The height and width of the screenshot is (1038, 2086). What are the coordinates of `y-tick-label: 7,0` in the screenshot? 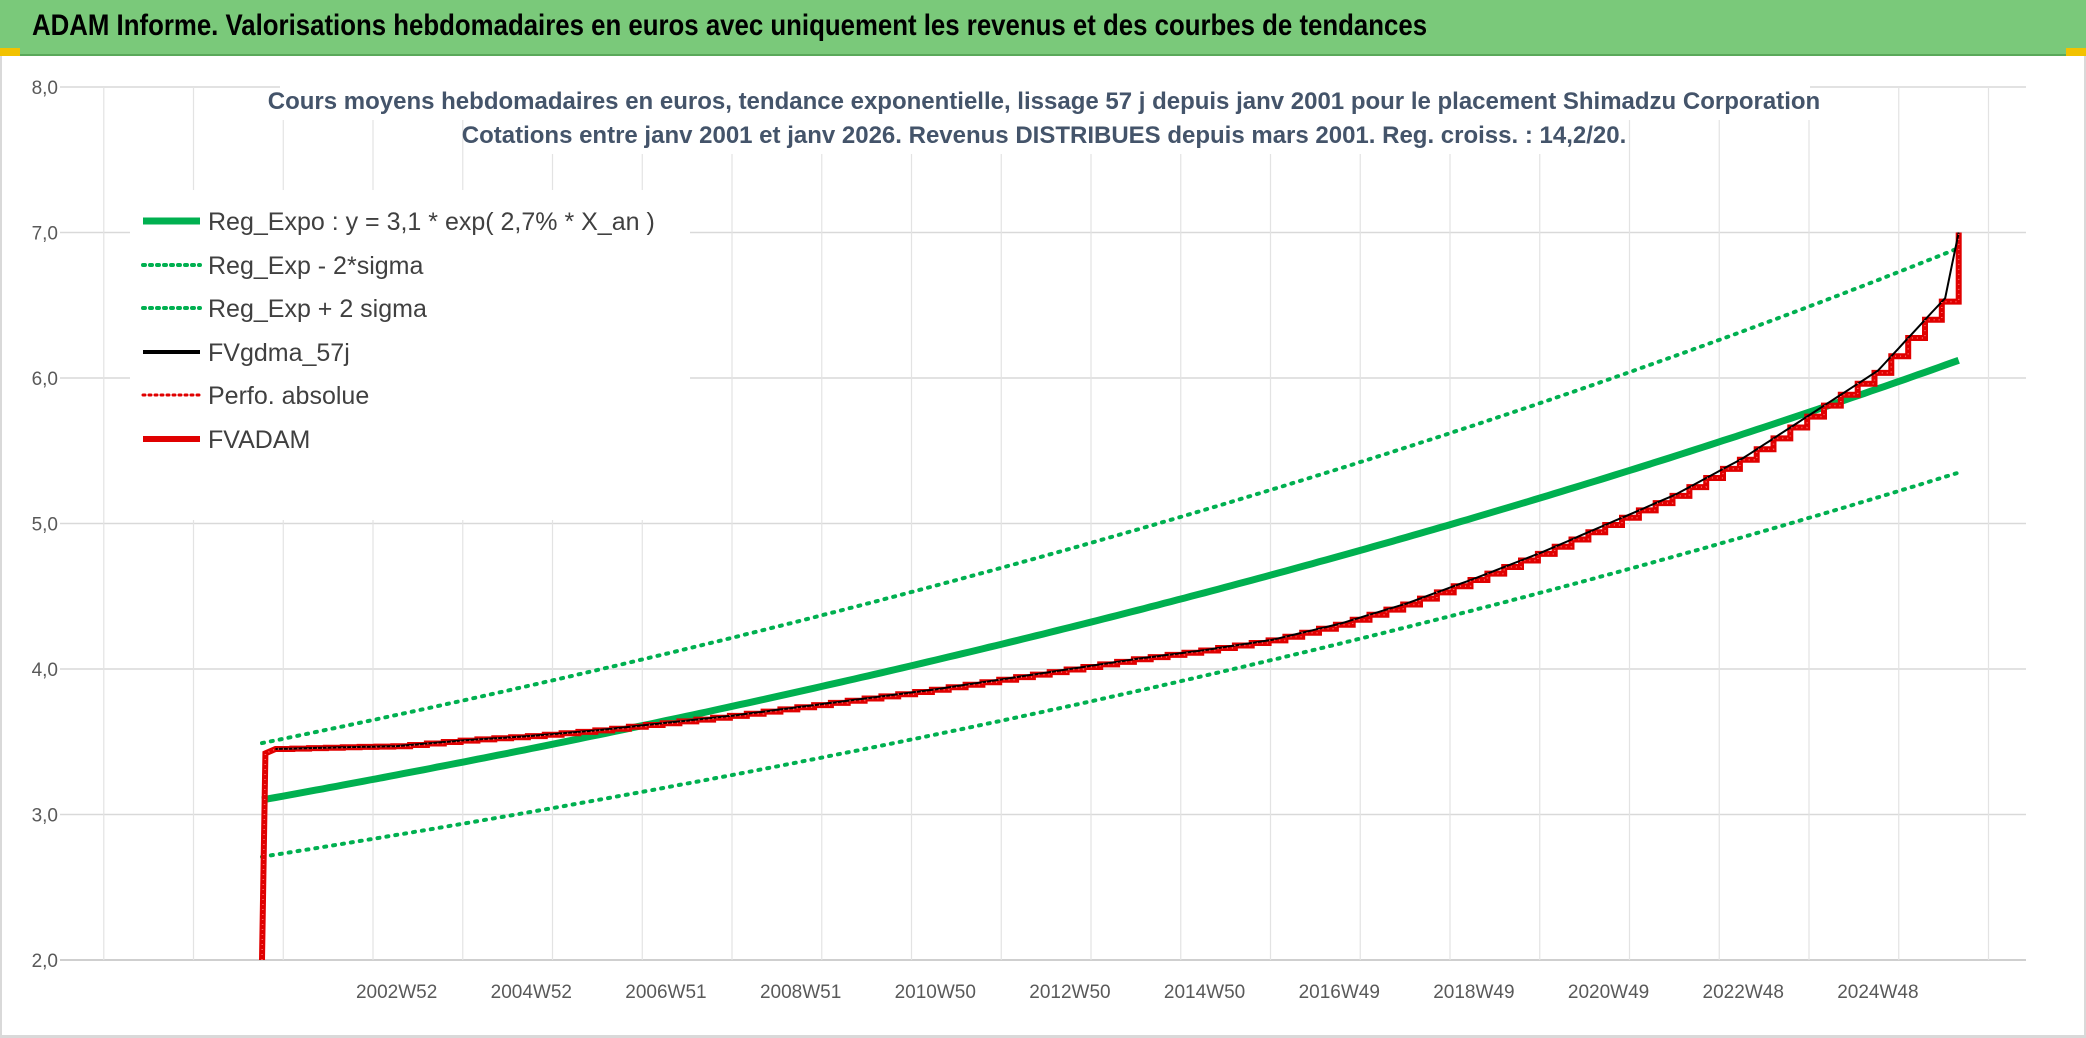 It's located at (45, 234).